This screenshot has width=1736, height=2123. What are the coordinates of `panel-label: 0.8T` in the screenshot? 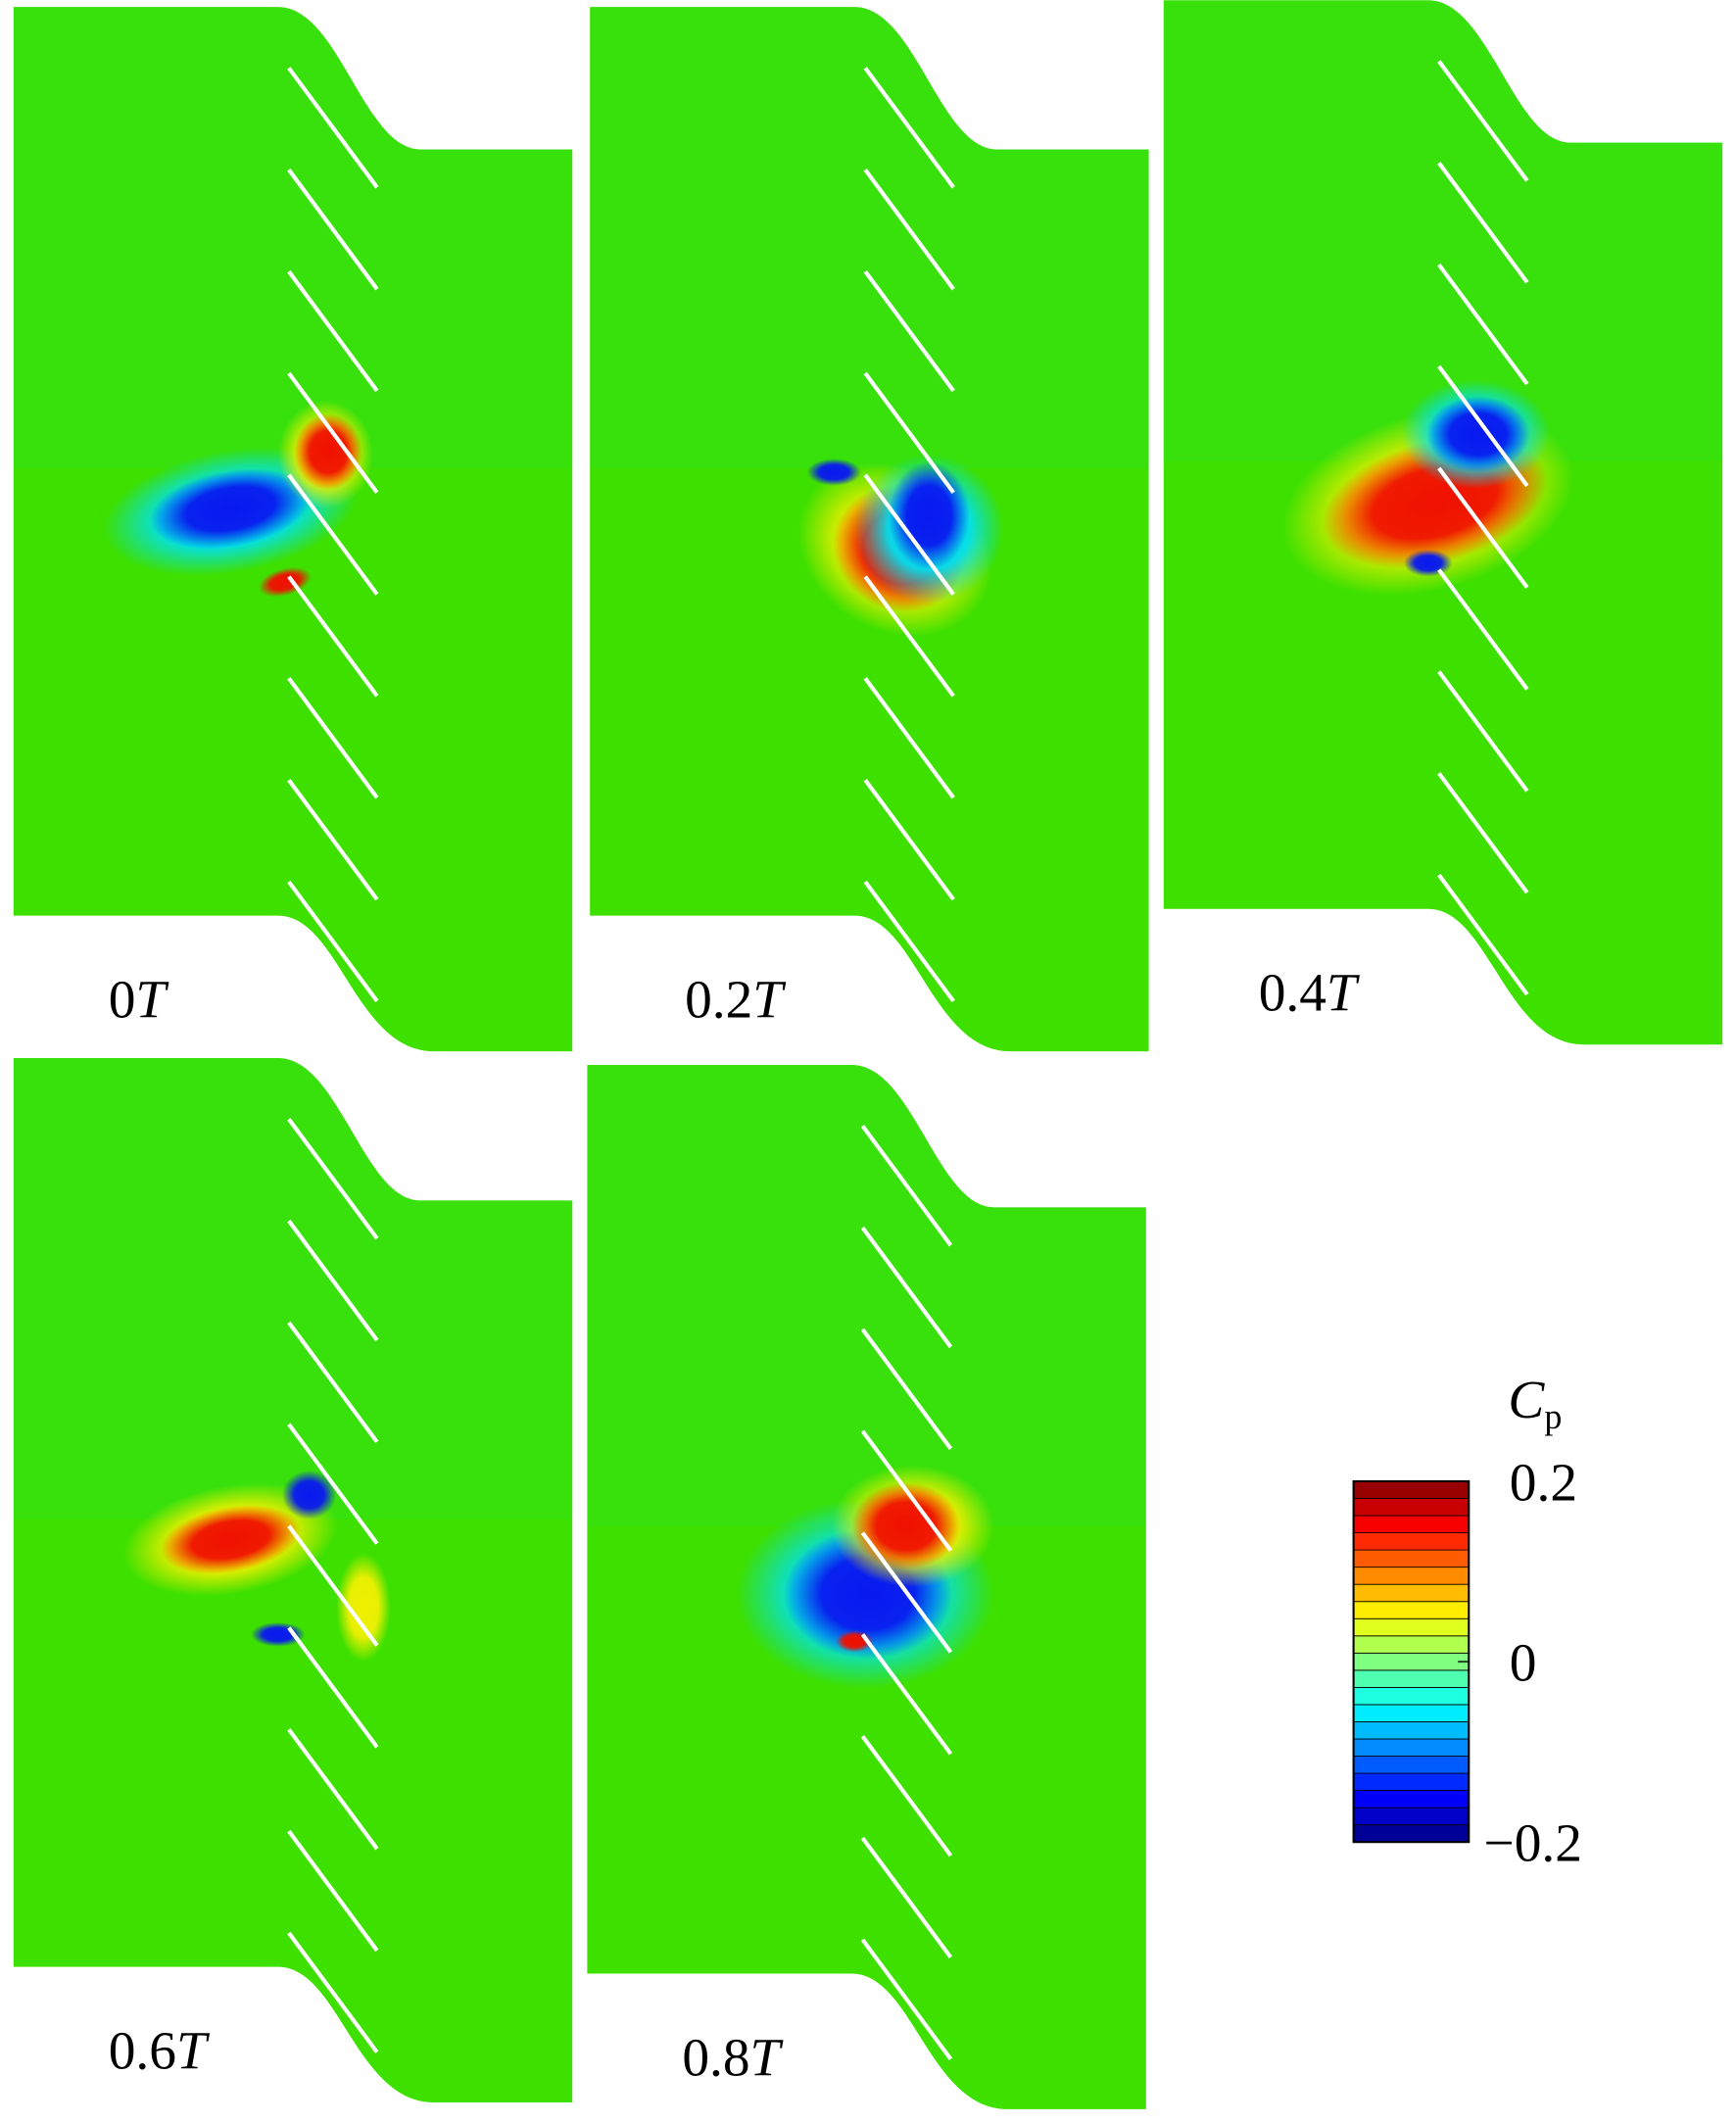 It's located at (733, 2057).